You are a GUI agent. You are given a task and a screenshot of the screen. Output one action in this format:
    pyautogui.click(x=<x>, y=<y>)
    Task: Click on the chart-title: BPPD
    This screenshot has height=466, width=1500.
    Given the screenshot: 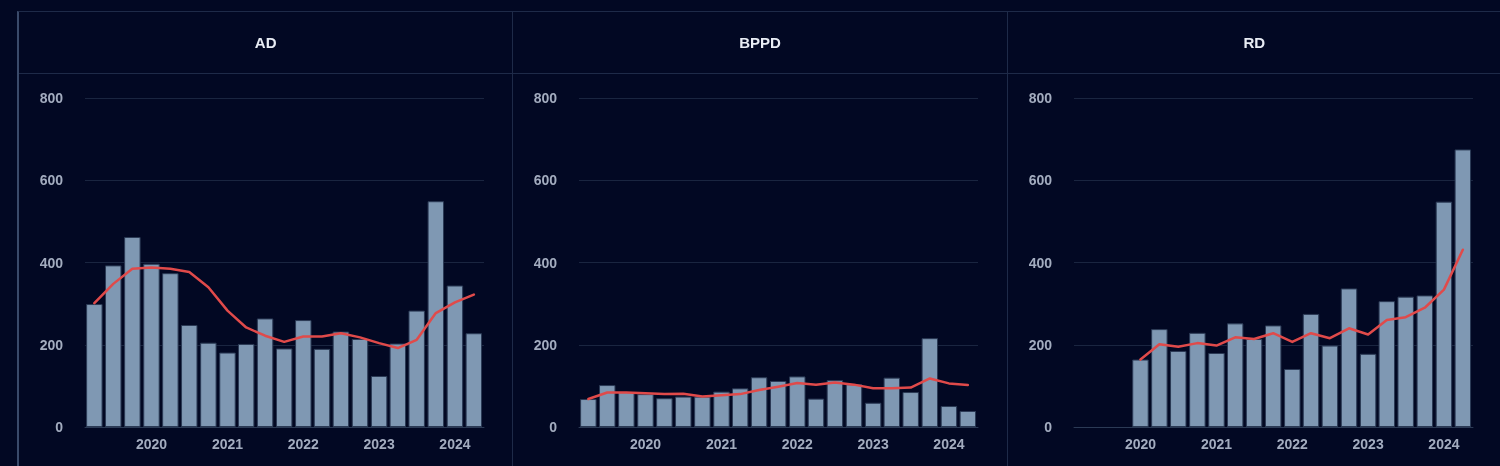 What is the action you would take?
    pyautogui.click(x=760, y=43)
    